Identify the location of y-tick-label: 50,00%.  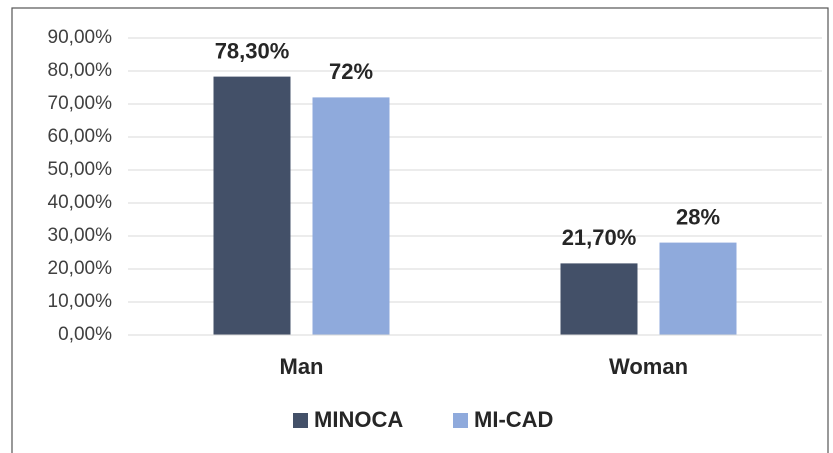
(80, 169).